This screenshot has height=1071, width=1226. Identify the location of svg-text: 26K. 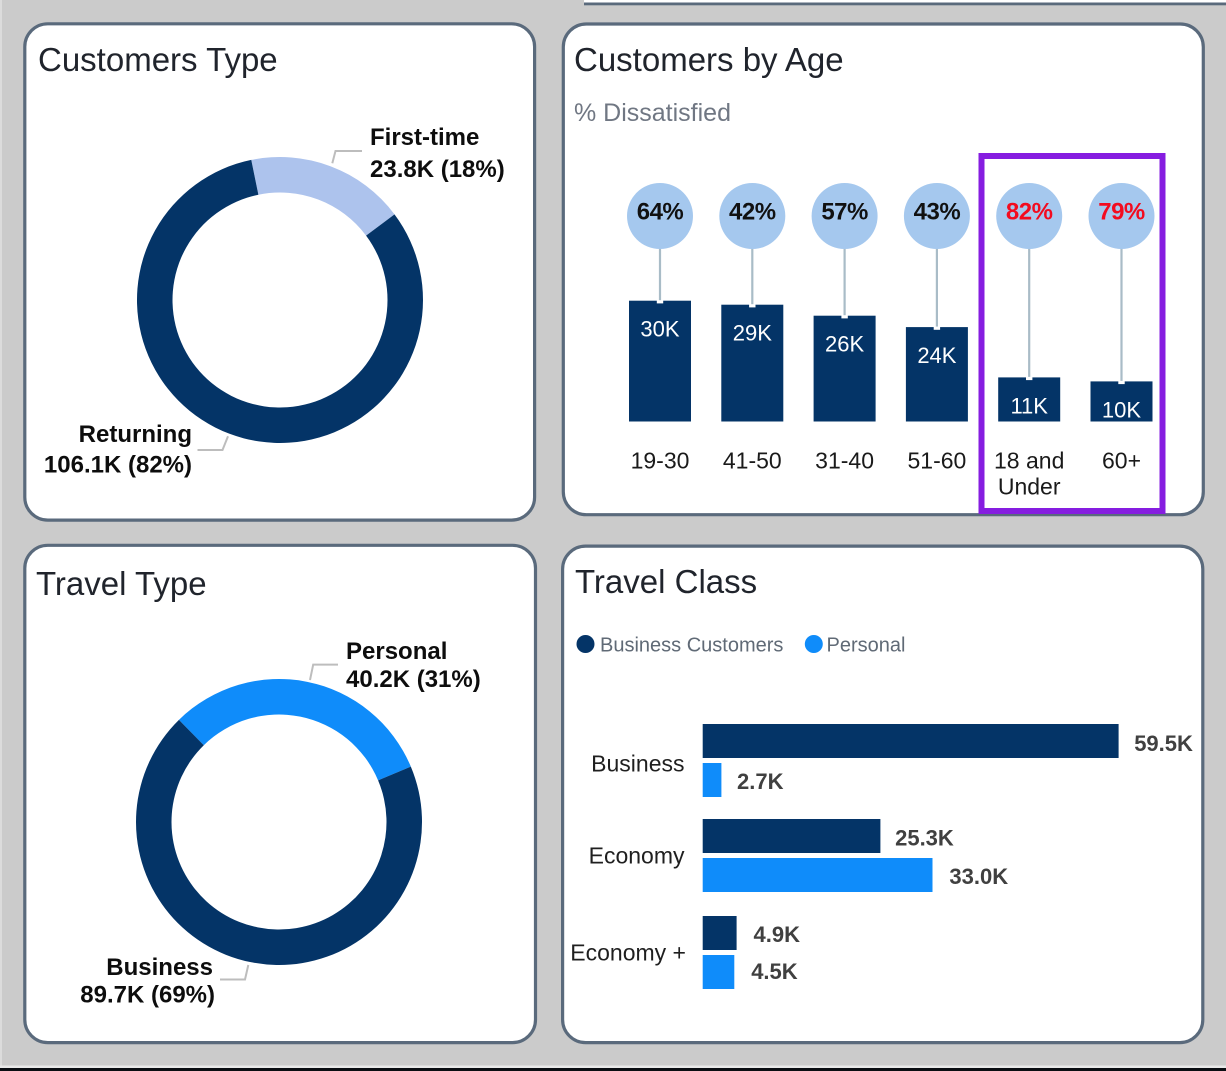
(844, 344).